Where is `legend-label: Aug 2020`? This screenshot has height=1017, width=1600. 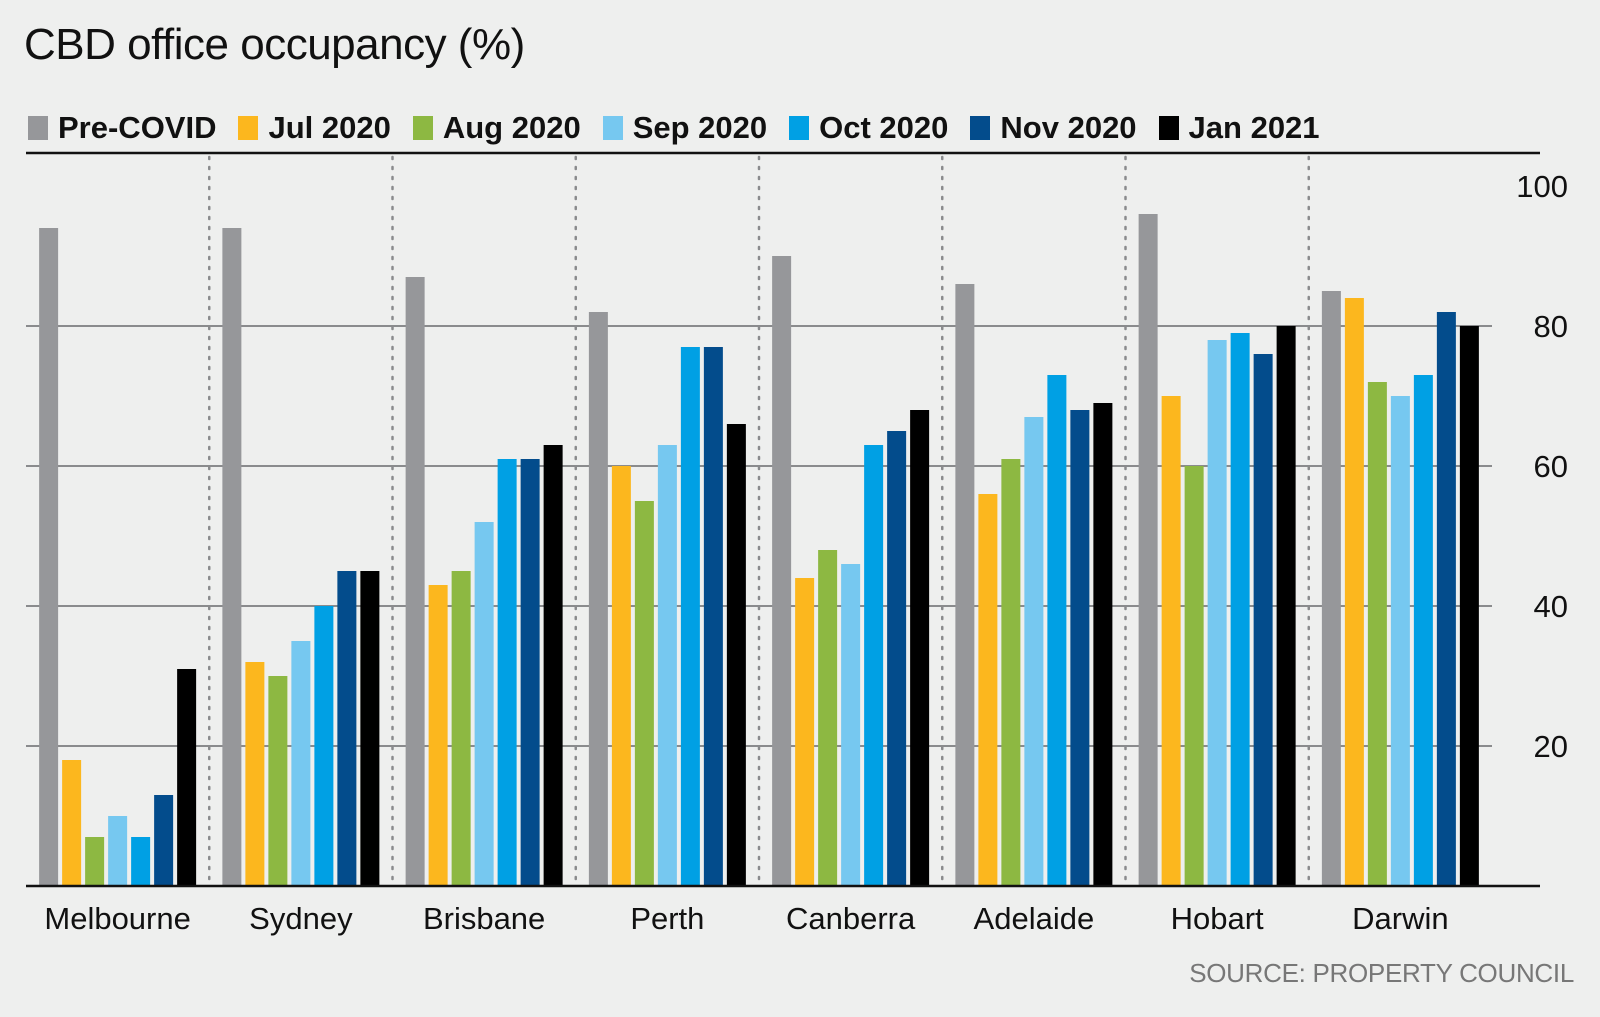 legend-label: Aug 2020 is located at coordinates (511, 127).